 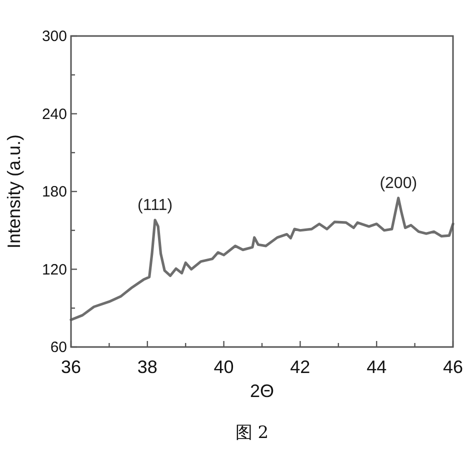 I want to click on y-tick-label: 180, so click(x=54, y=192).